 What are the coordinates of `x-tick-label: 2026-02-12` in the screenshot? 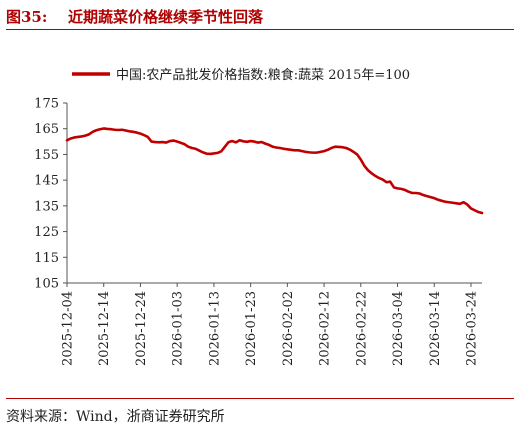 It's located at (325, 328).